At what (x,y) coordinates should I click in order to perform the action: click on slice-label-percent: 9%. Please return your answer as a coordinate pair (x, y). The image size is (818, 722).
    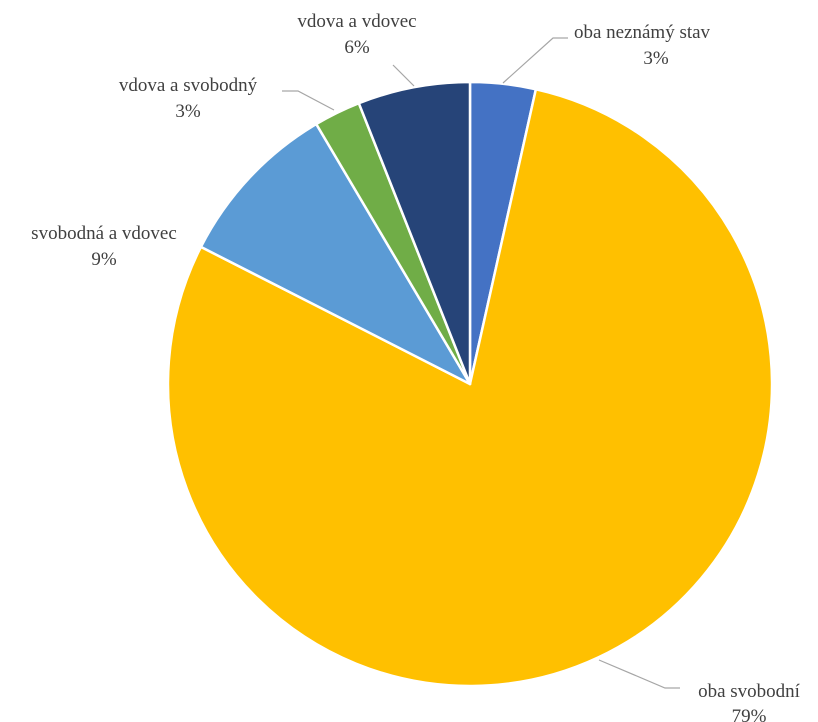
    Looking at the image, I should click on (104, 259).